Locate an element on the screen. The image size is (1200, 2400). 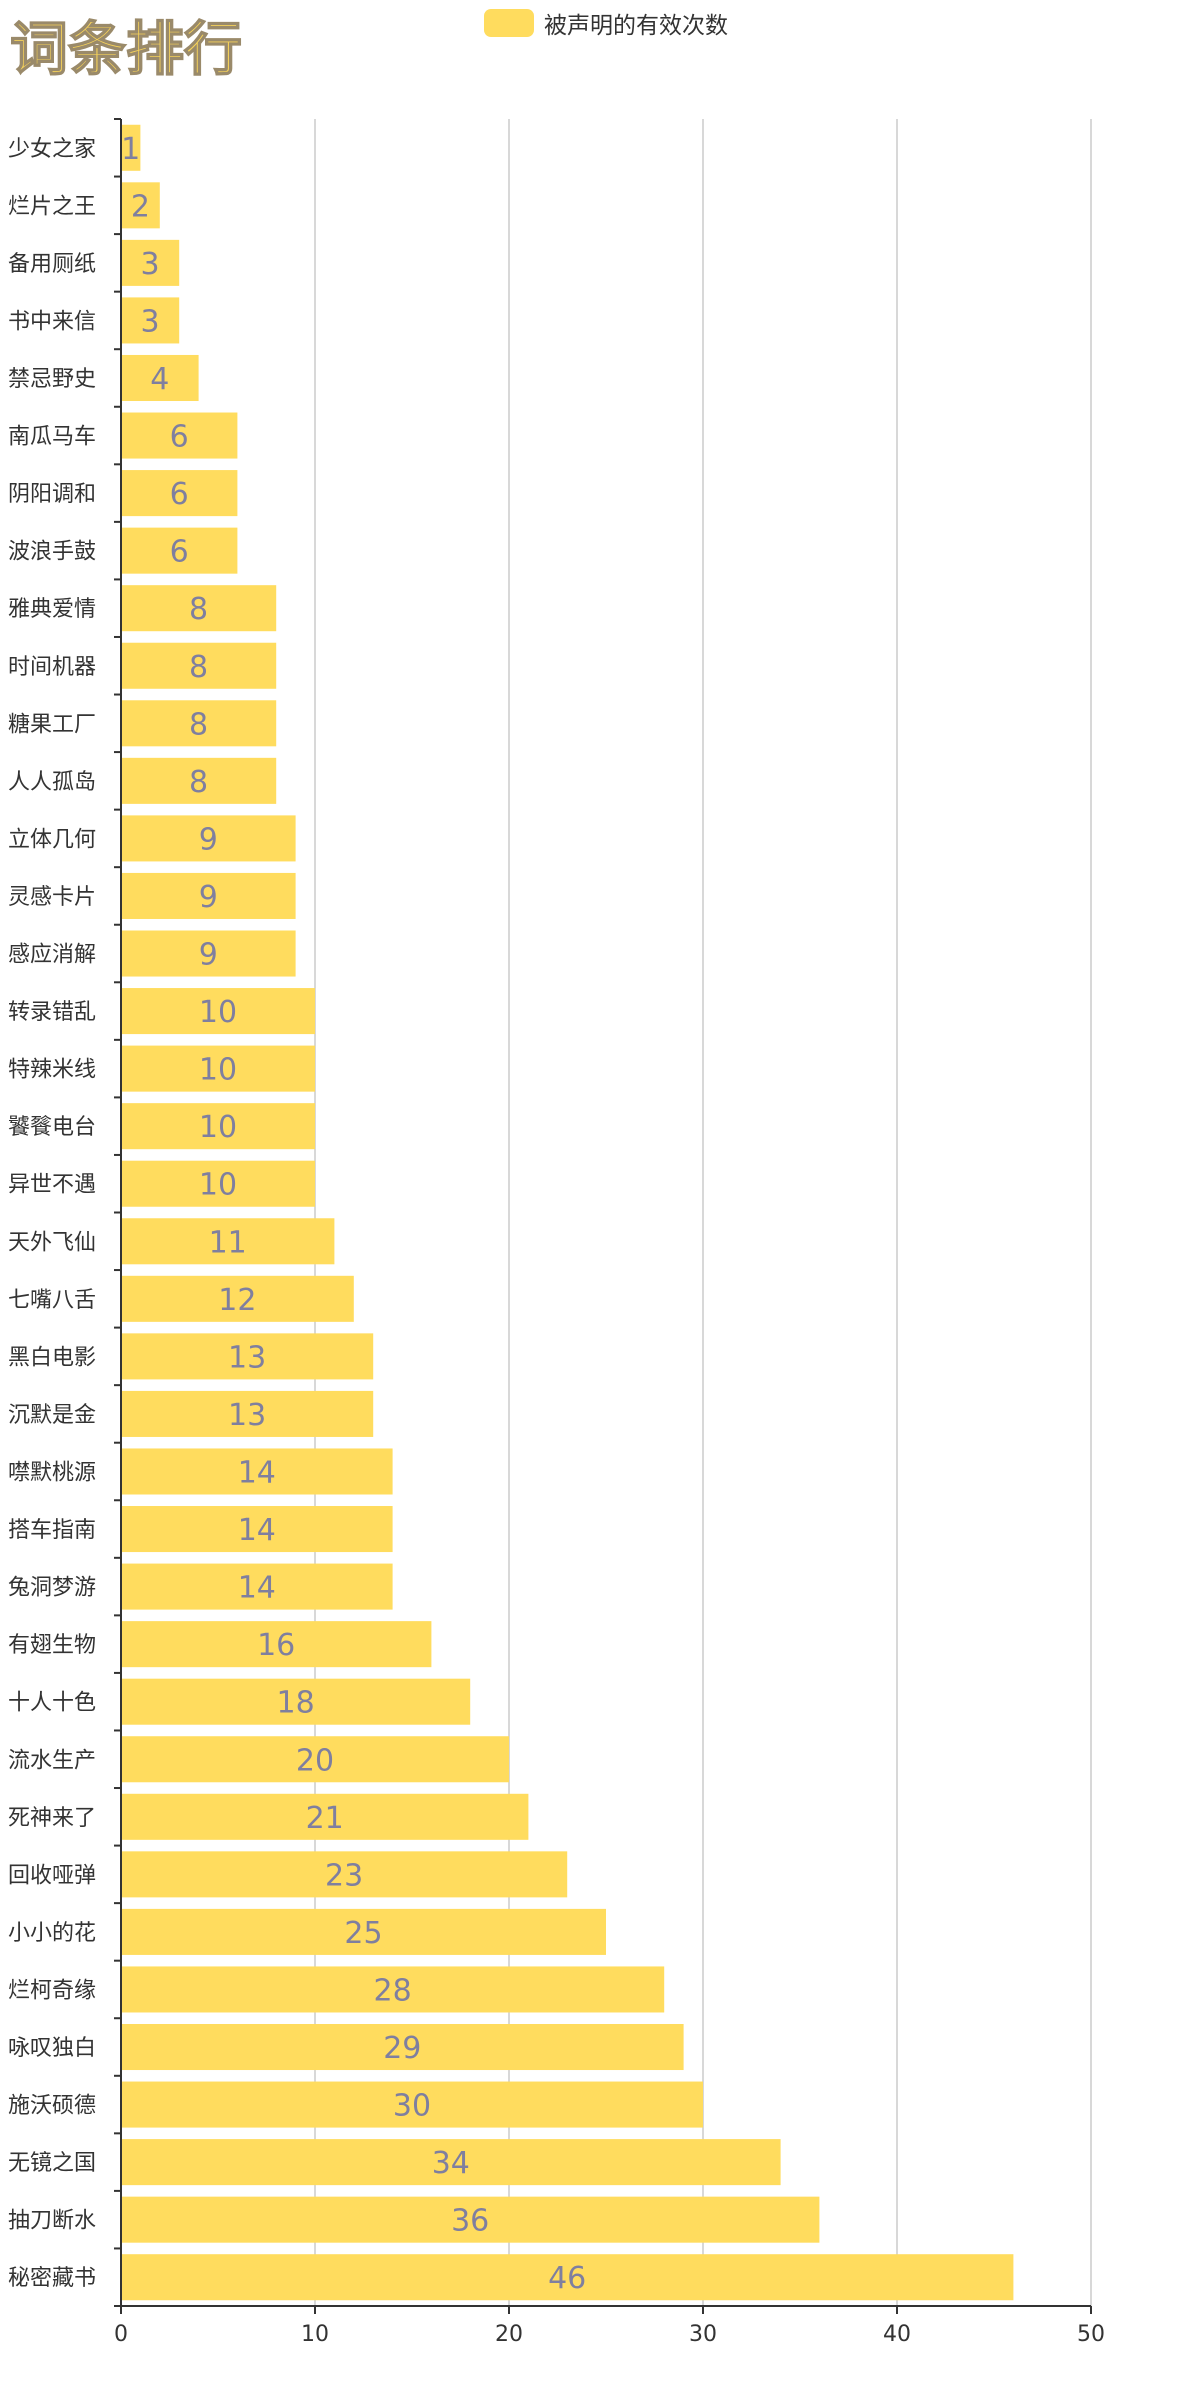
data-label-24: 14 is located at coordinates (257, 1472).